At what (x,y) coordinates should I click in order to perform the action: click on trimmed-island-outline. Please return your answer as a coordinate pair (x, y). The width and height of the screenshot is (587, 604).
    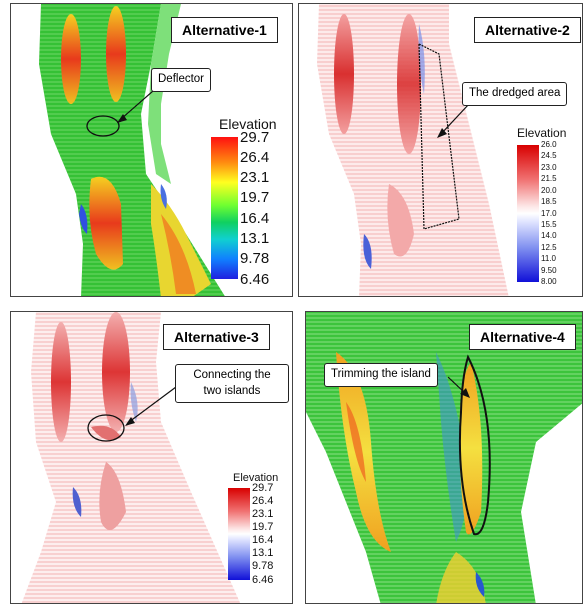
    Looking at the image, I should click on (474, 445).